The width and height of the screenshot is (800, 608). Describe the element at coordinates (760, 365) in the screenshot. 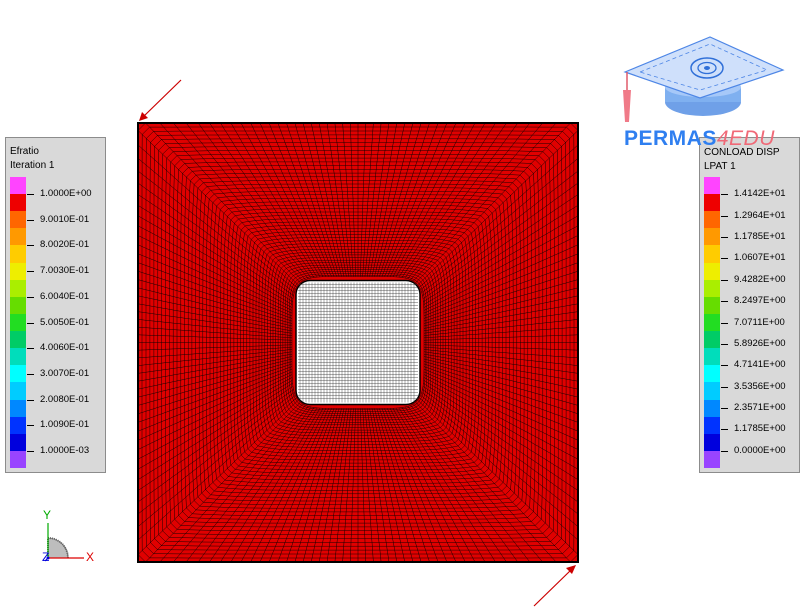

I see `legend-label: 4.7141E+00` at that location.